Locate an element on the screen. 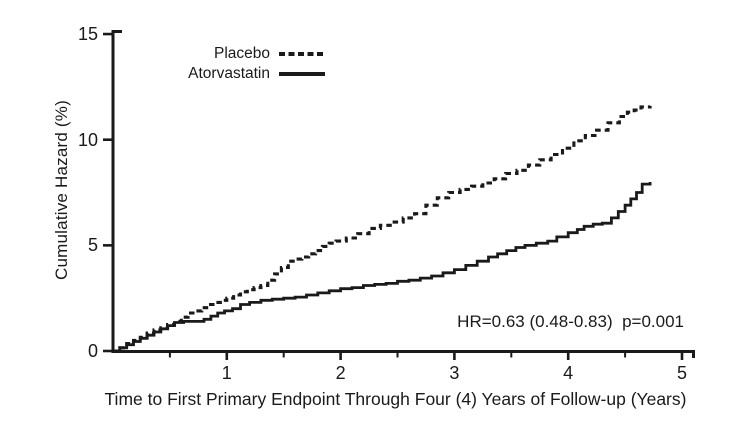 The width and height of the screenshot is (731, 437). y-tick-label-10: 10 is located at coordinates (87, 139).